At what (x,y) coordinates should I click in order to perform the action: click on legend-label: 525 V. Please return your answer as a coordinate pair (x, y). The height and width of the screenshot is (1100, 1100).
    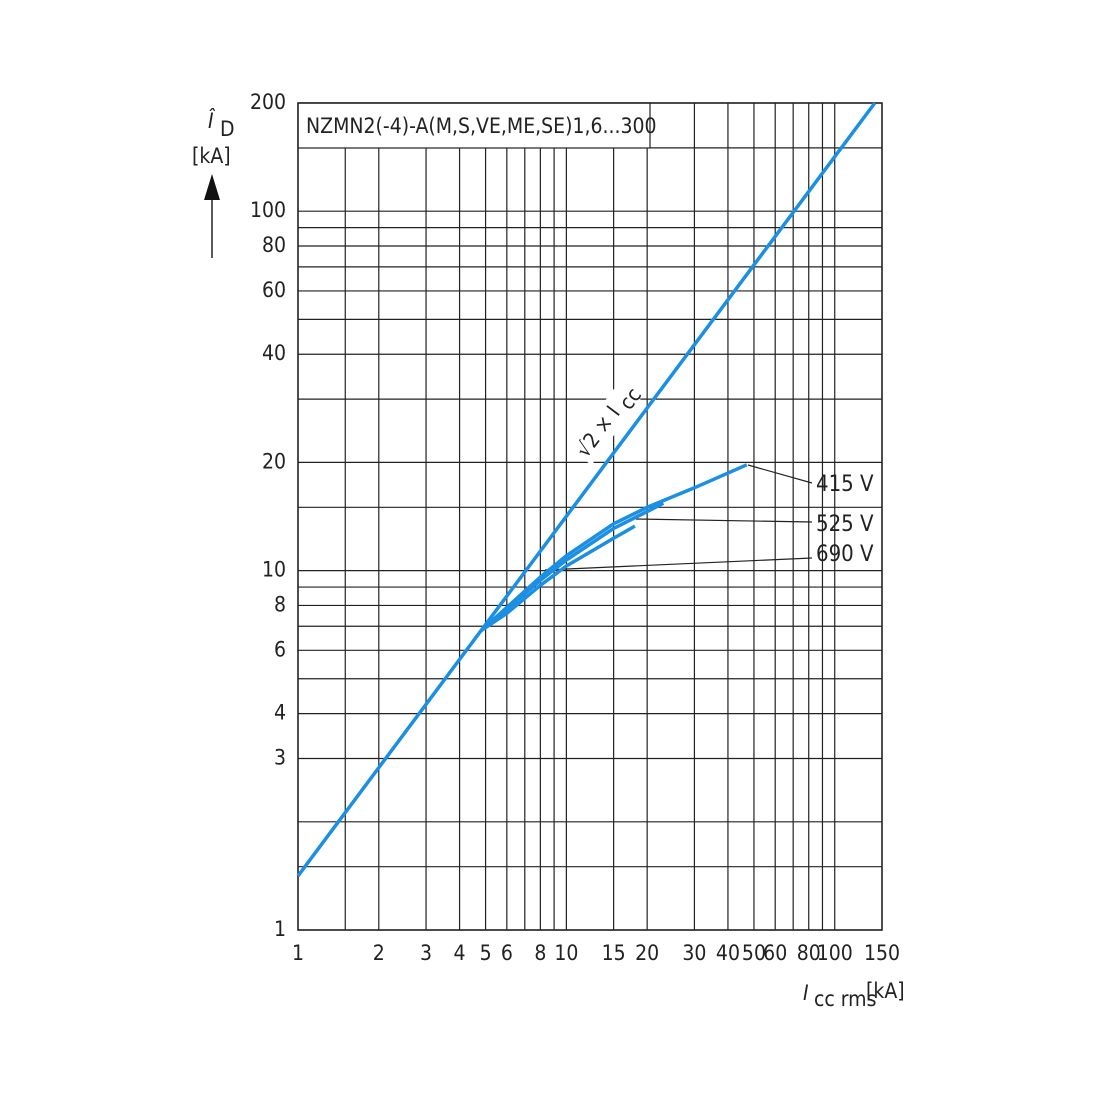
    Looking at the image, I should click on (845, 524).